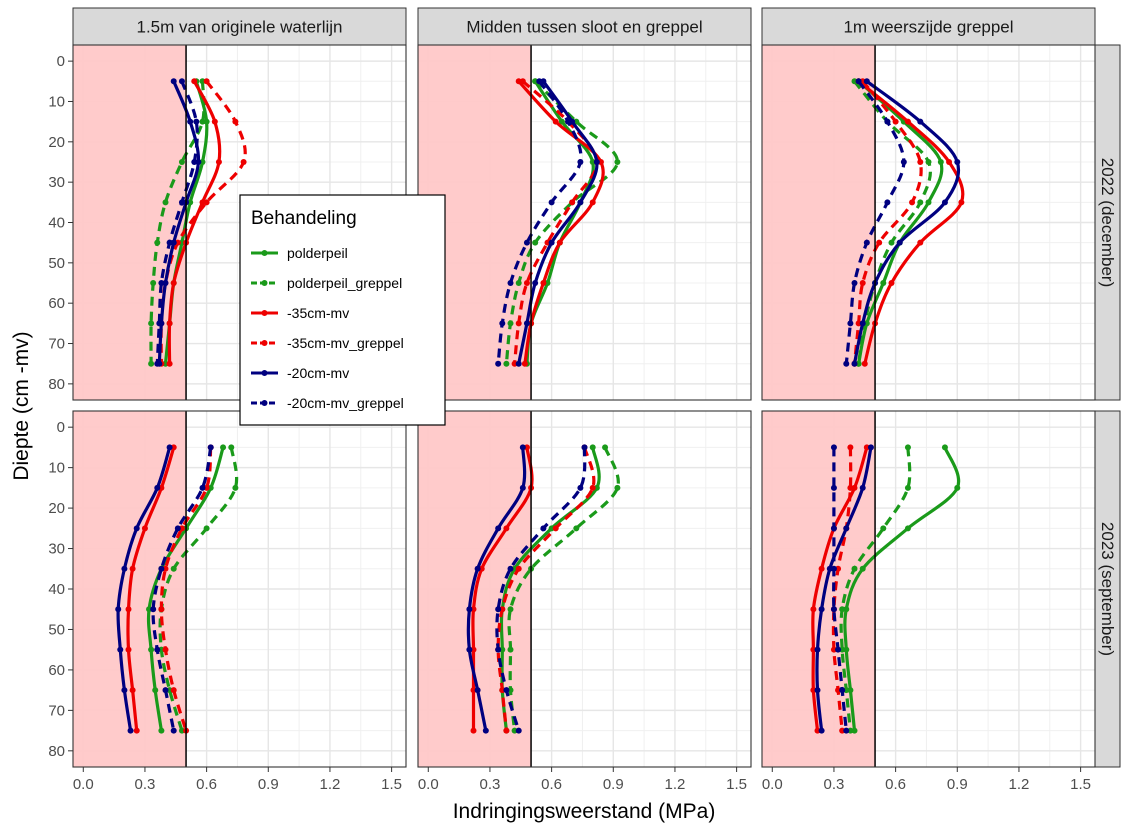 The height and width of the screenshot is (828, 1122). Describe the element at coordinates (61, 427) in the screenshot. I see `y-tick-label: 0` at that location.